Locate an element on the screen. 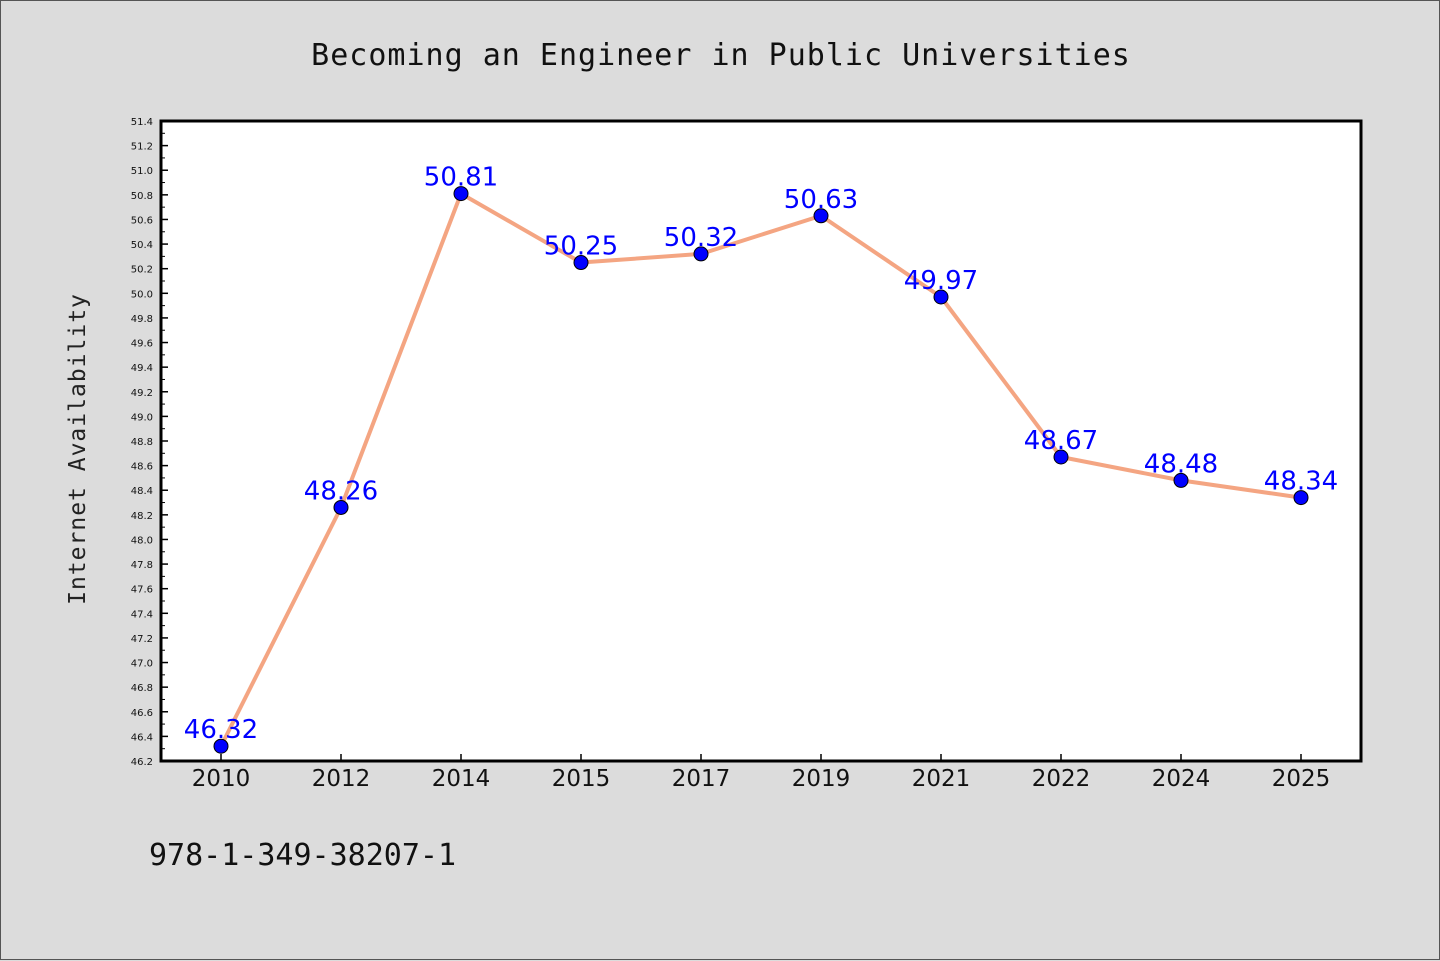 The height and width of the screenshot is (961, 1440). x-tick-label: 2019 is located at coordinates (821, 779).